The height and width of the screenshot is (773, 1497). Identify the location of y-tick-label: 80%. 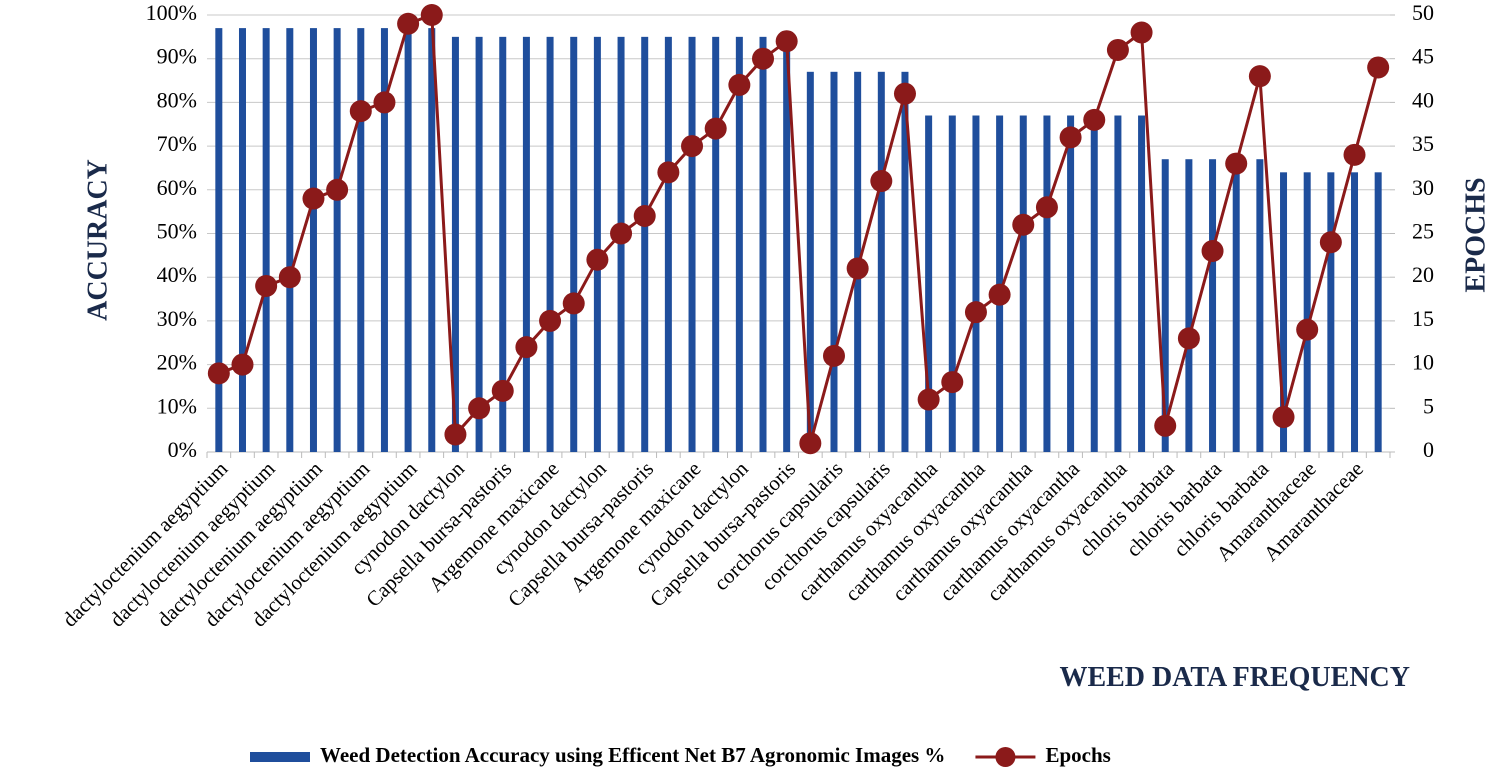
(177, 99).